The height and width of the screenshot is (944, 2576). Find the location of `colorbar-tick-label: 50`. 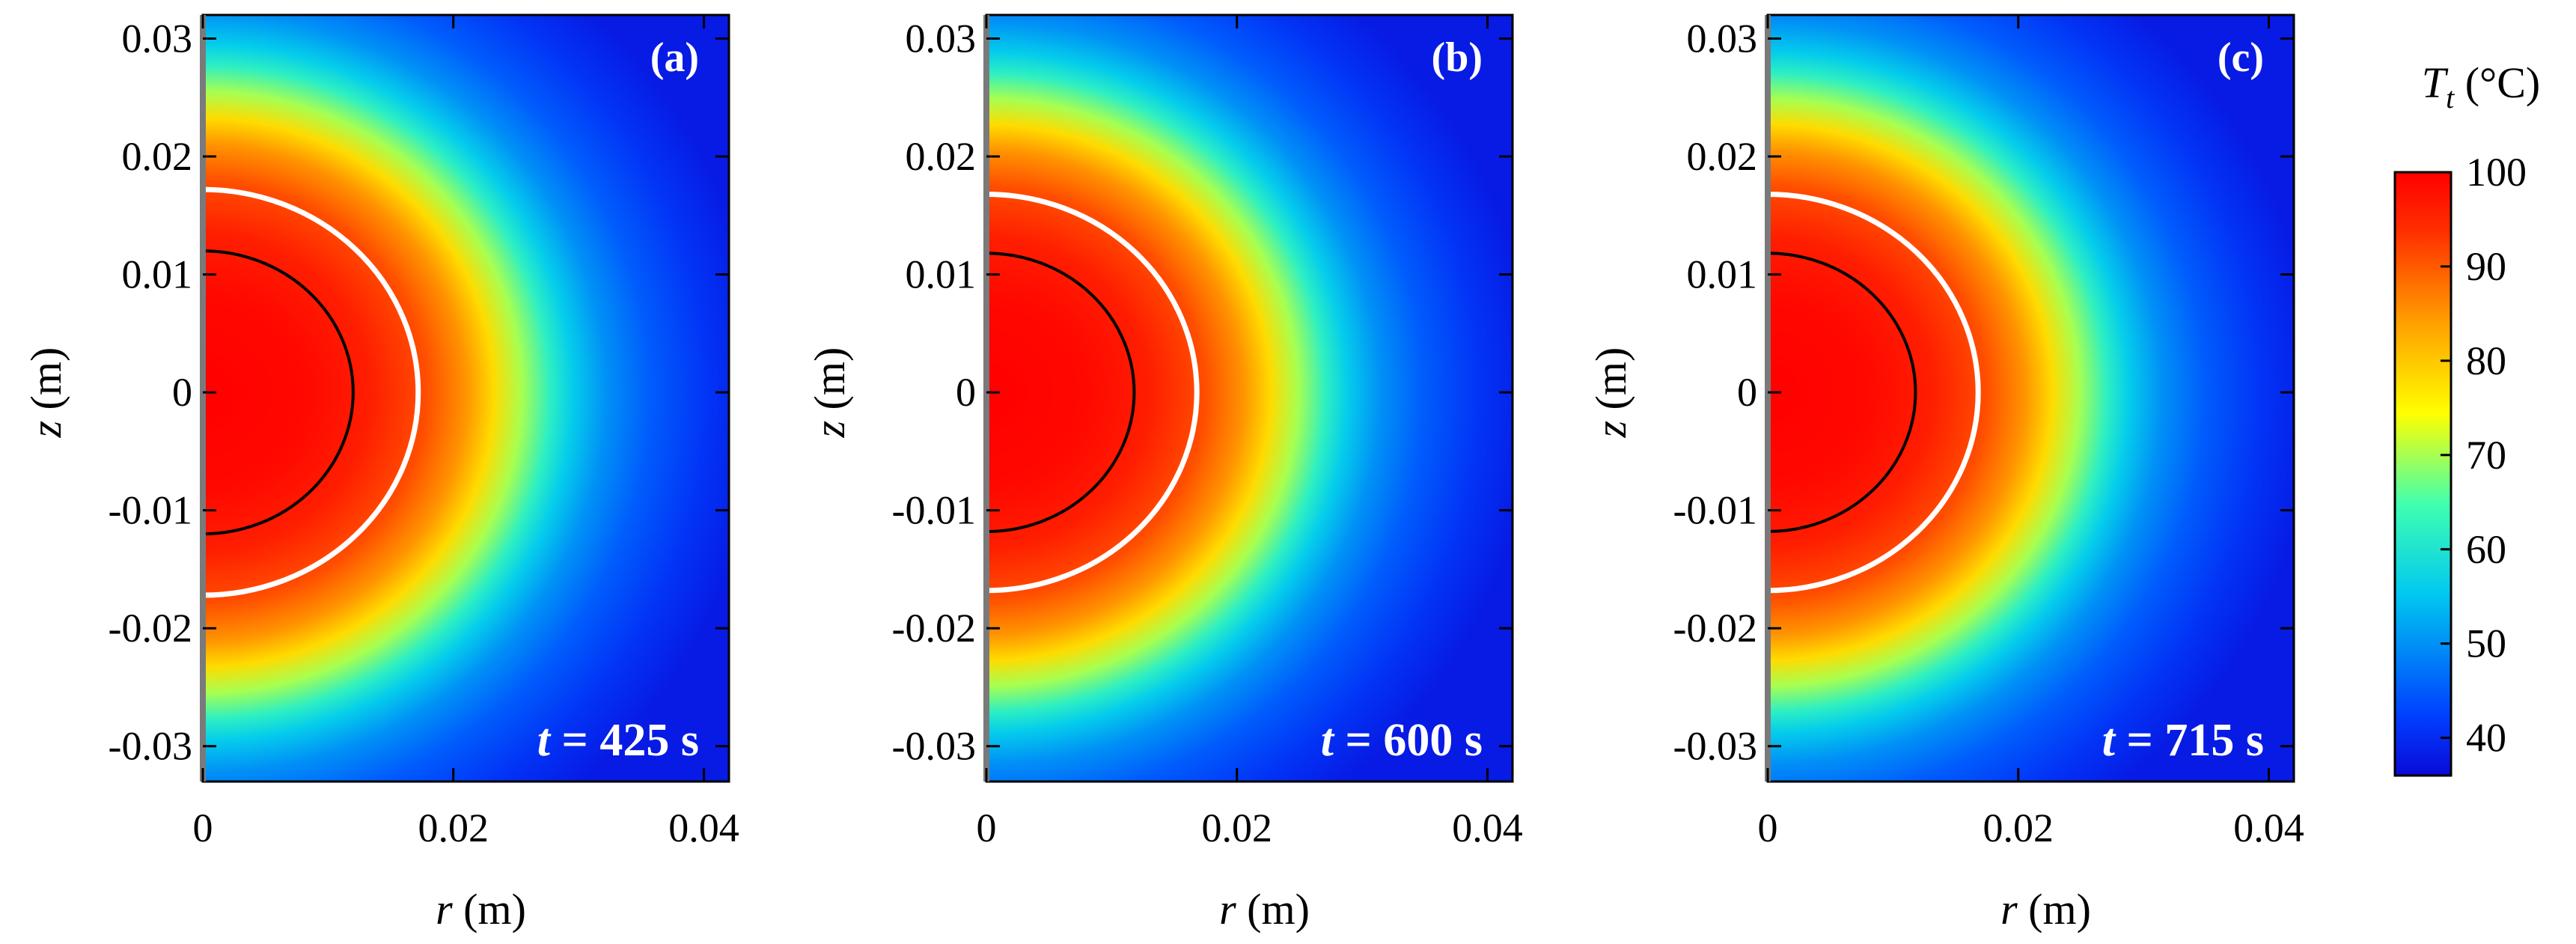

colorbar-tick-label: 50 is located at coordinates (2486, 643).